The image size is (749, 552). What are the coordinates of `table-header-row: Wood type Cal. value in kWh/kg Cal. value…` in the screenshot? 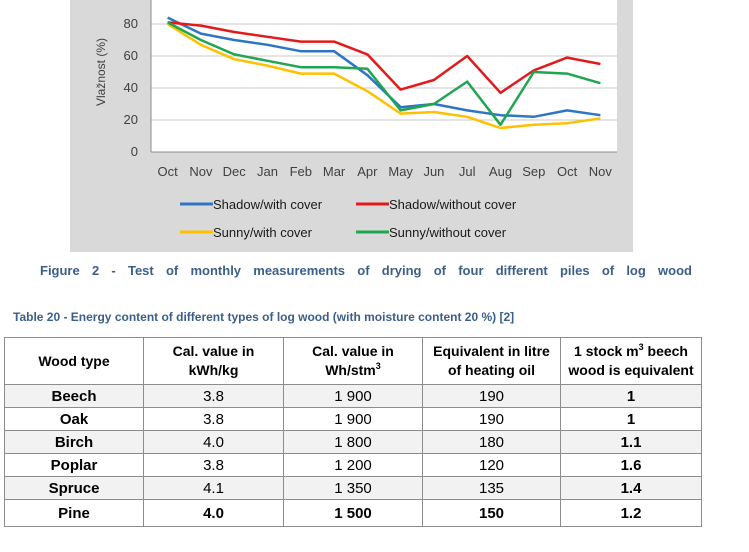 It's located at (353, 361).